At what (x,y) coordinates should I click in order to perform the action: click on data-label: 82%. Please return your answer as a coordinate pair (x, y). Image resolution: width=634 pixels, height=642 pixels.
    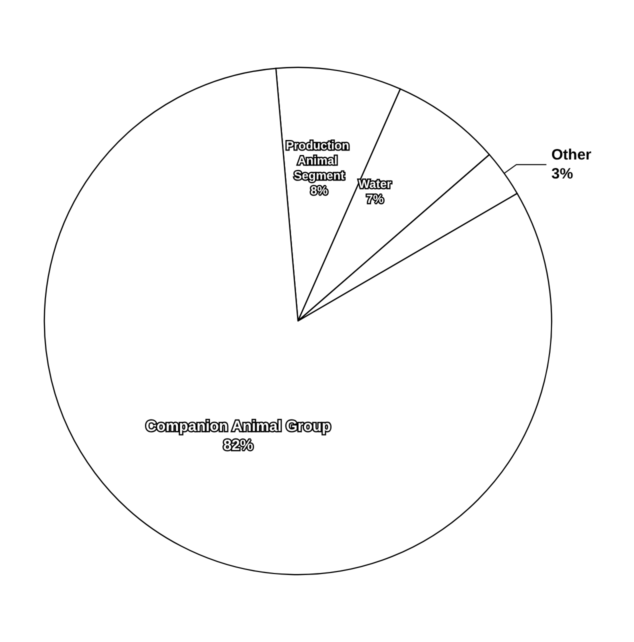
    Looking at the image, I should click on (238, 445).